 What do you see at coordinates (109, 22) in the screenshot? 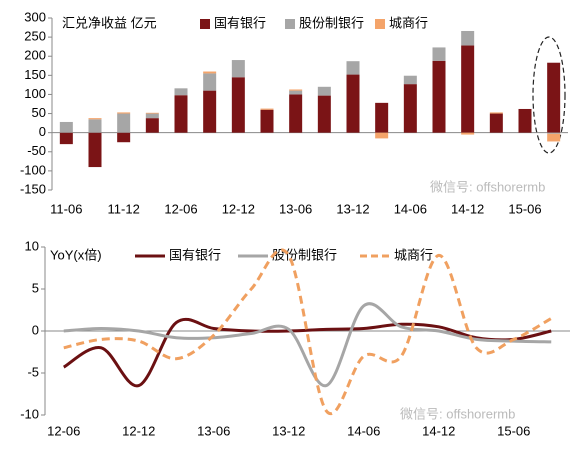
I see `chart-title: 汇兑净收益 亿元` at bounding box center [109, 22].